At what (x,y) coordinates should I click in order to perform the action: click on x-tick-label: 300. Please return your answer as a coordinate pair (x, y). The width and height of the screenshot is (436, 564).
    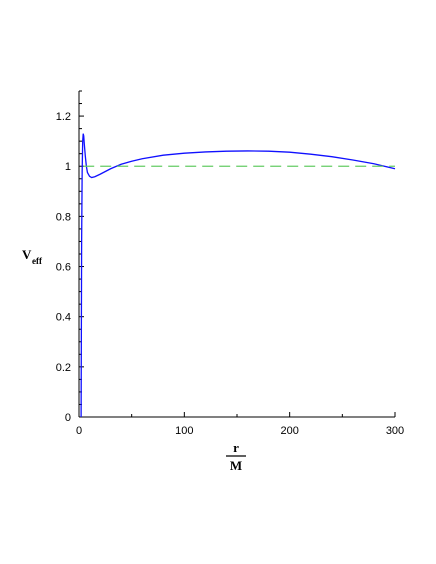
    Looking at the image, I should click on (395, 431).